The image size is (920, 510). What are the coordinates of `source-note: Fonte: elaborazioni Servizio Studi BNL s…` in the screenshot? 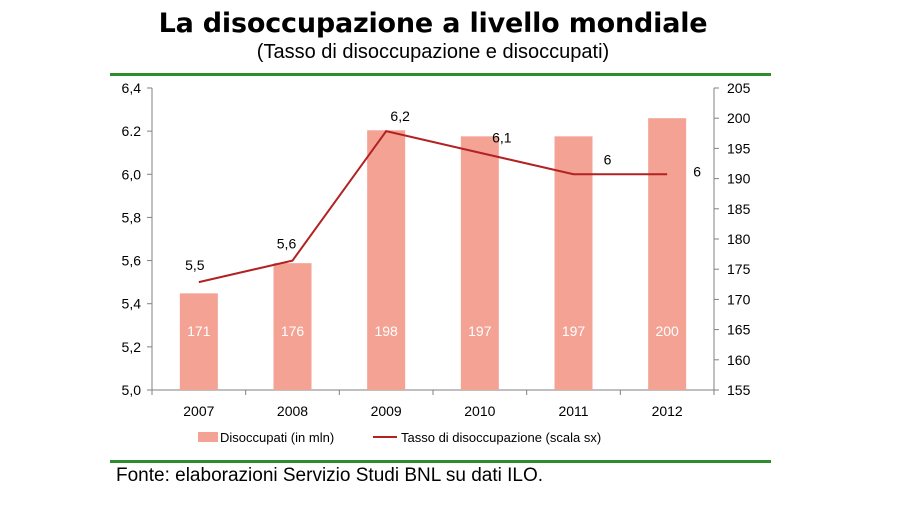 It's located at (330, 475).